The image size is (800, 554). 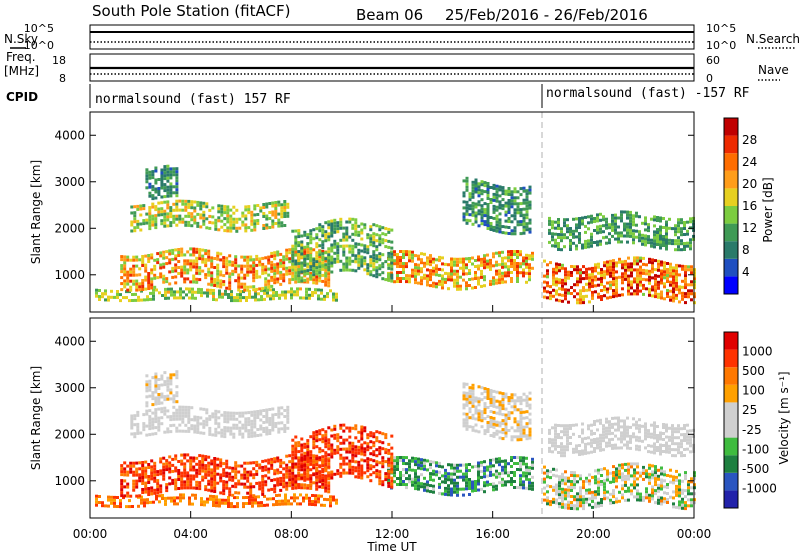 What do you see at coordinates (740, 206) in the screenshot?
I see `power-colorbar: 4 8 12 16 20 24 28` at bounding box center [740, 206].